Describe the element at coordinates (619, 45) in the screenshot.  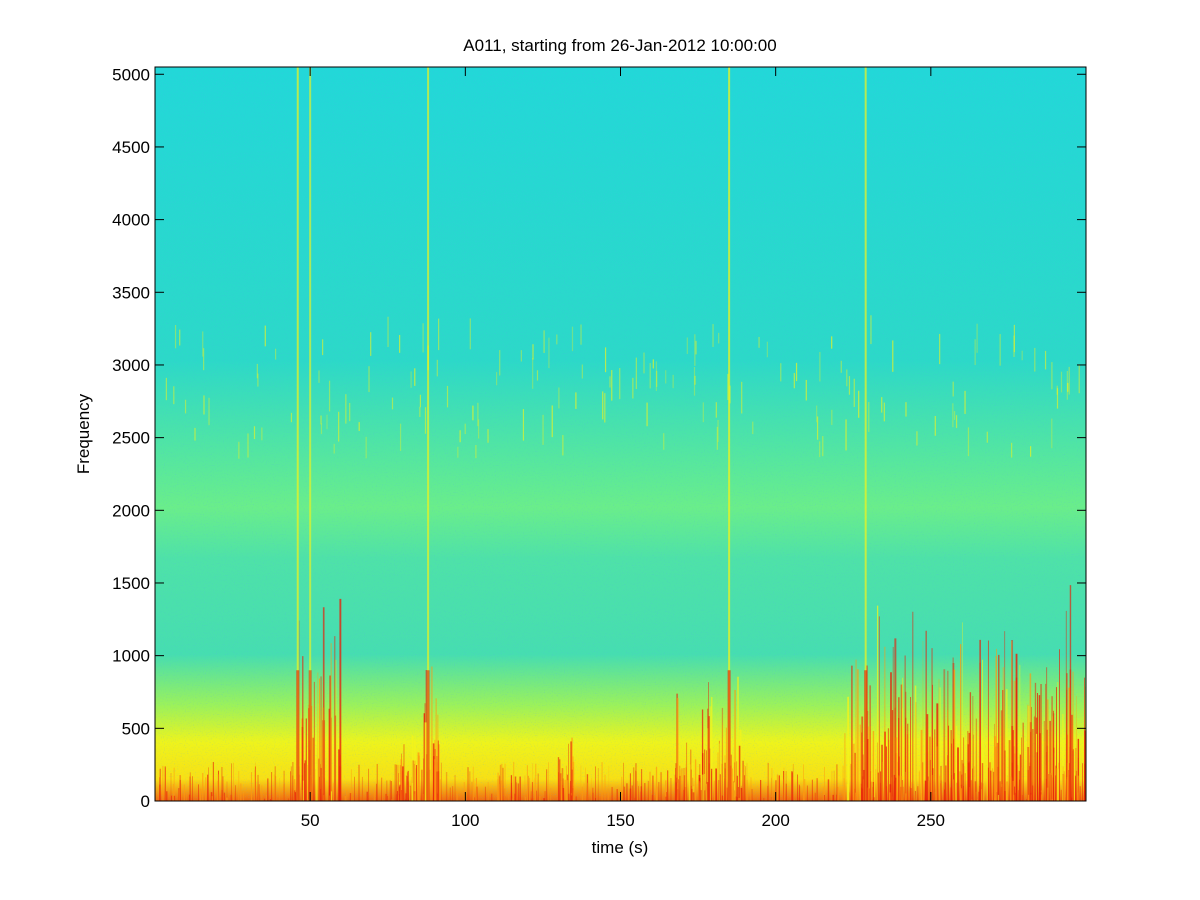
I see `chart-title: A011, starting from 26-Jan-2012 10:00:00` at that location.